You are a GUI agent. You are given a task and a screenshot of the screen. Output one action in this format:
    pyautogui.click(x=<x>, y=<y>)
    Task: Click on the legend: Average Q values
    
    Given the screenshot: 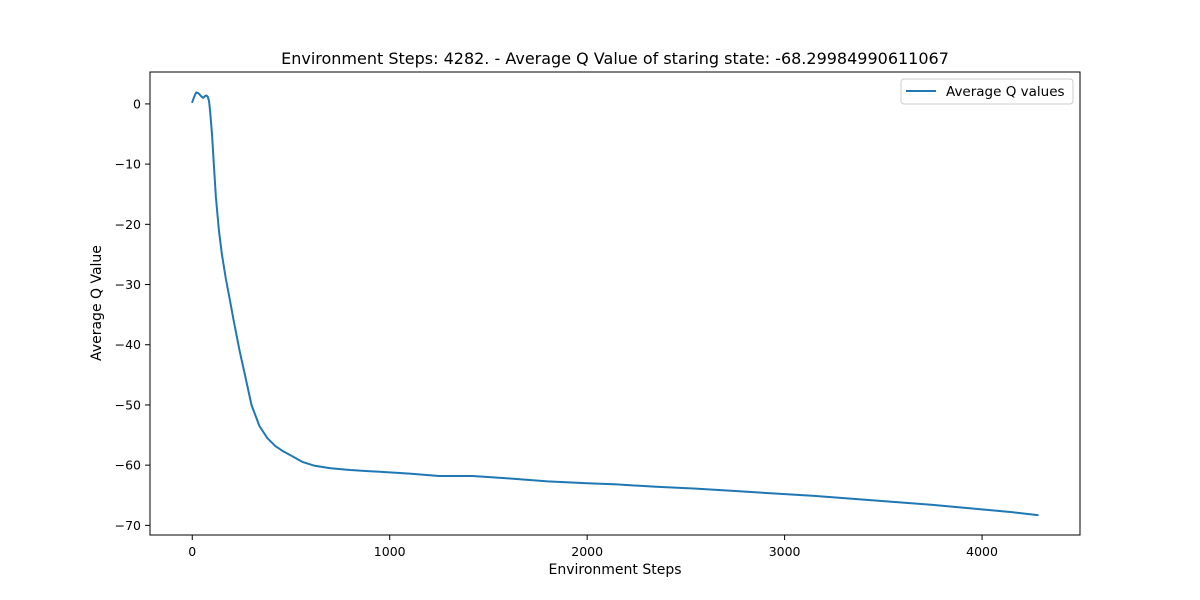 What is the action you would take?
    pyautogui.click(x=987, y=91)
    